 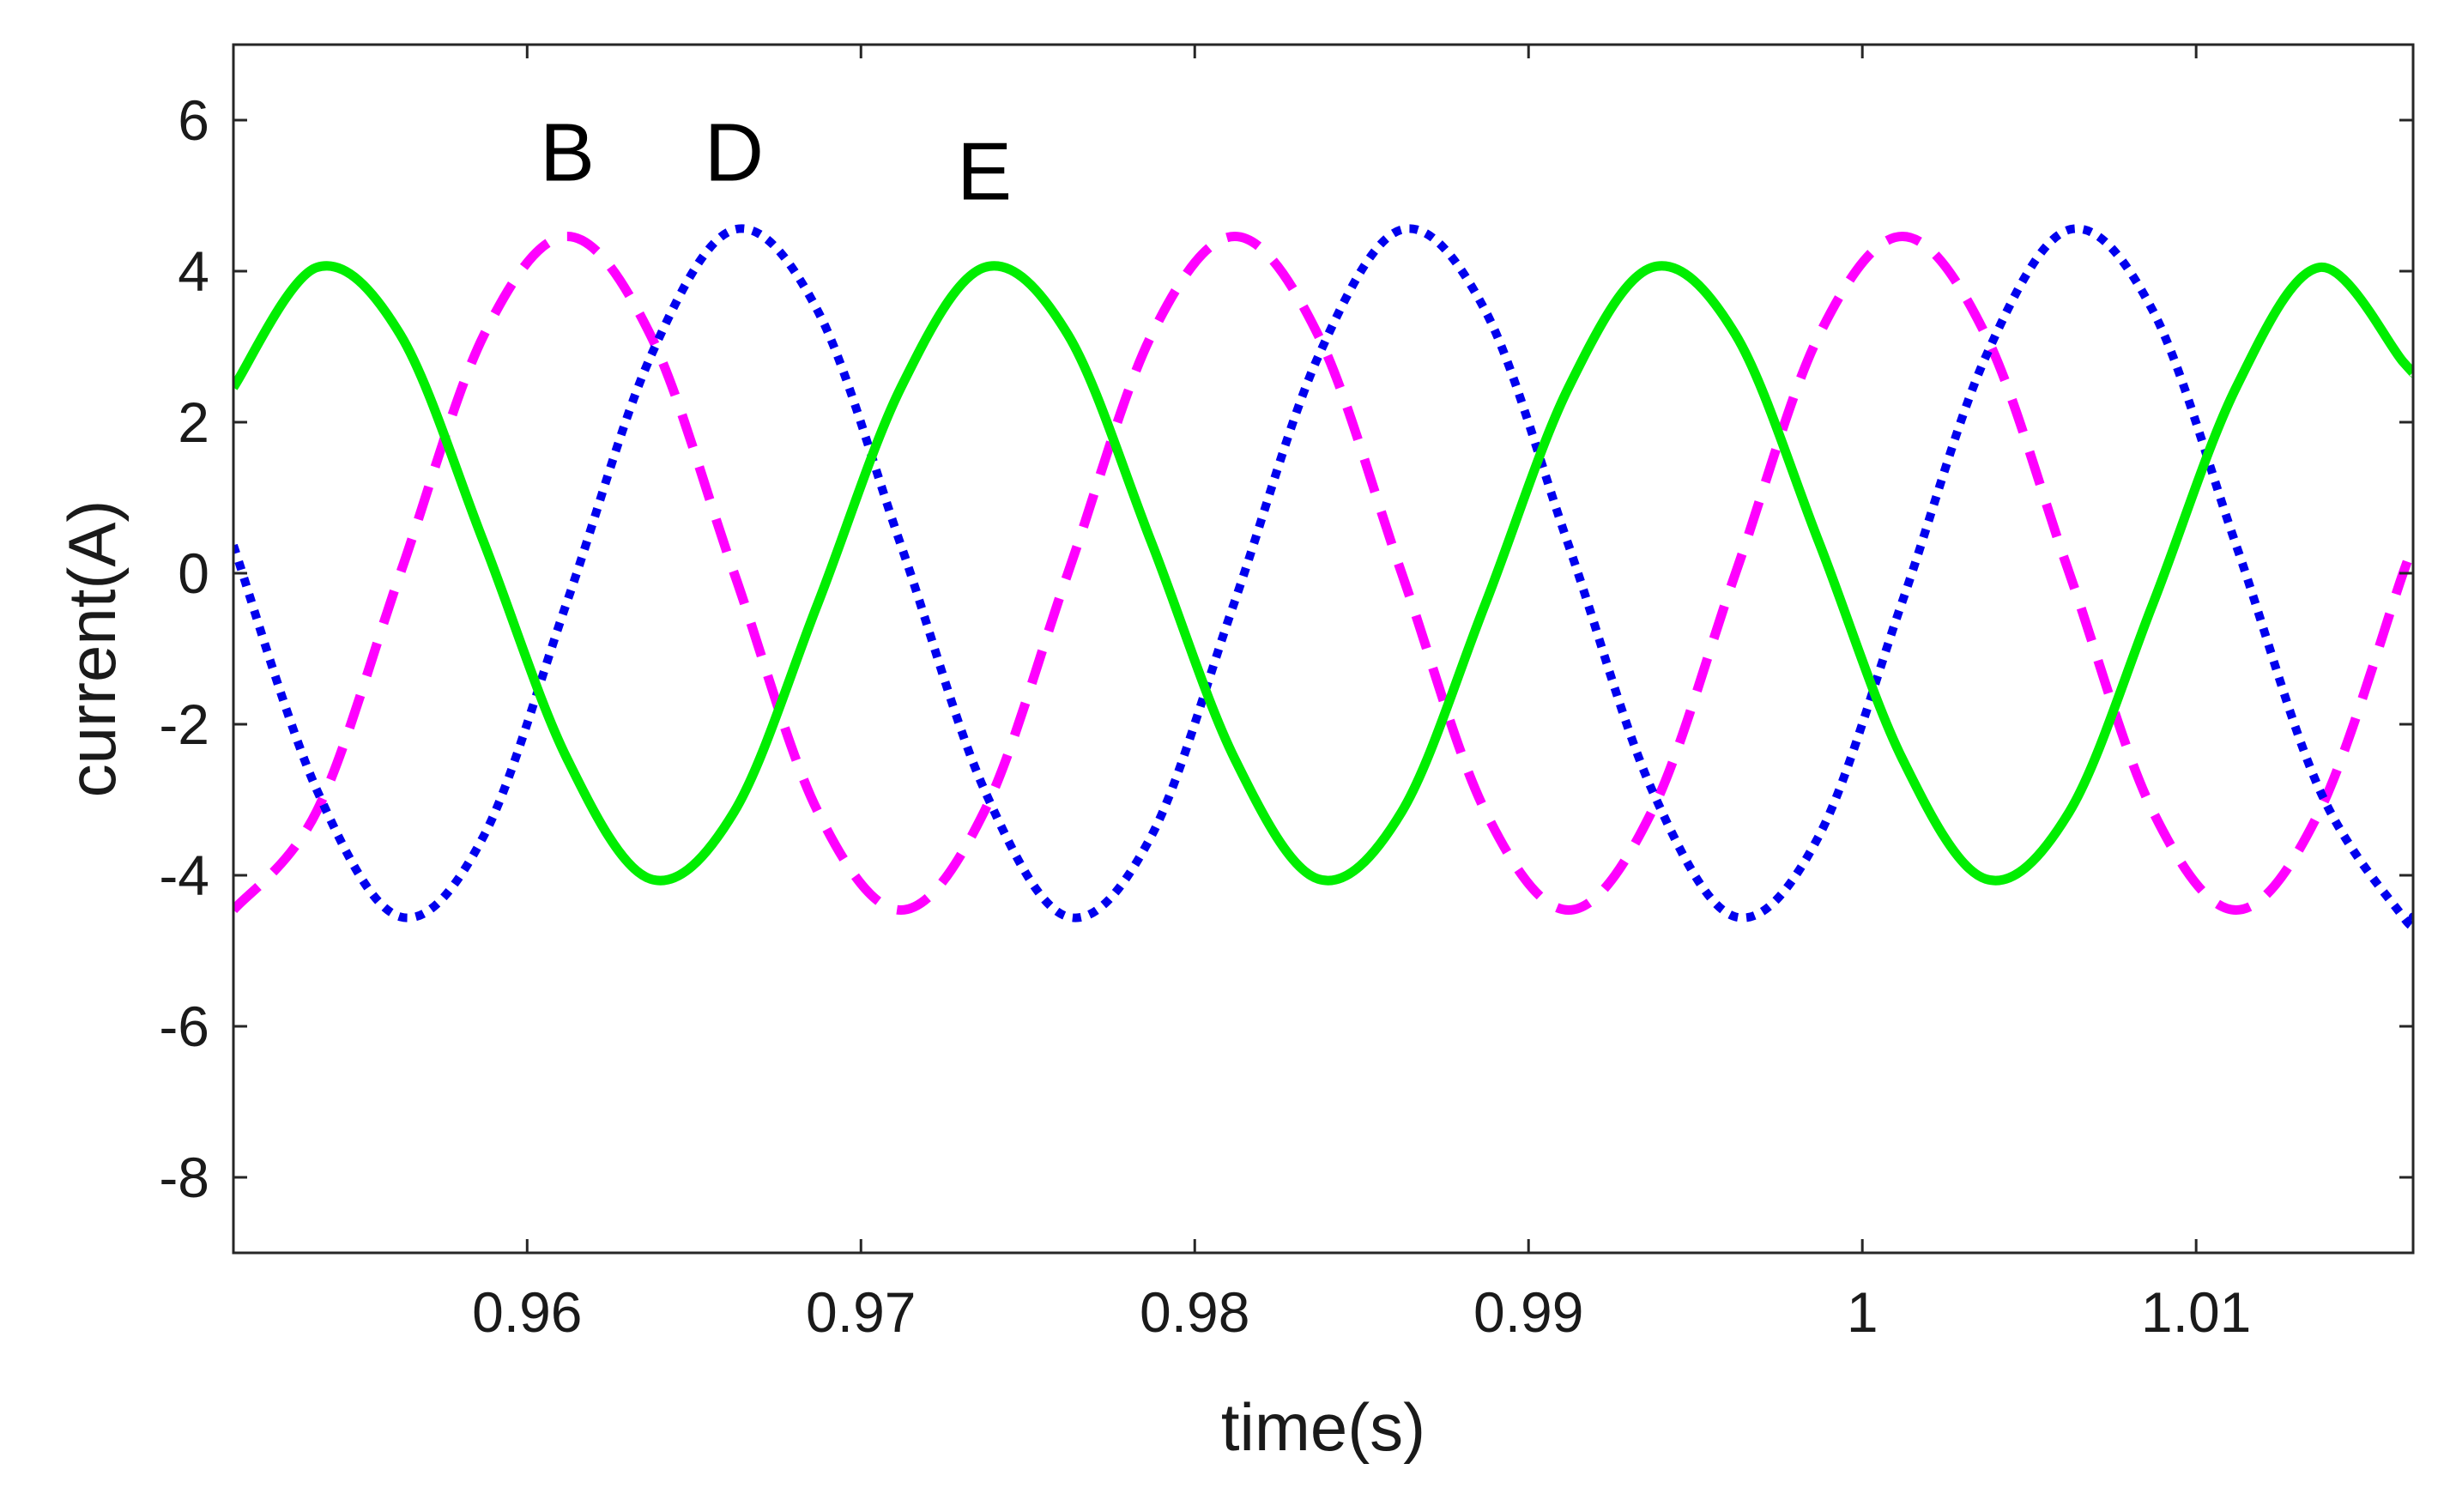 I want to click on x-tick-label: 0.98, so click(x=1194, y=1312).